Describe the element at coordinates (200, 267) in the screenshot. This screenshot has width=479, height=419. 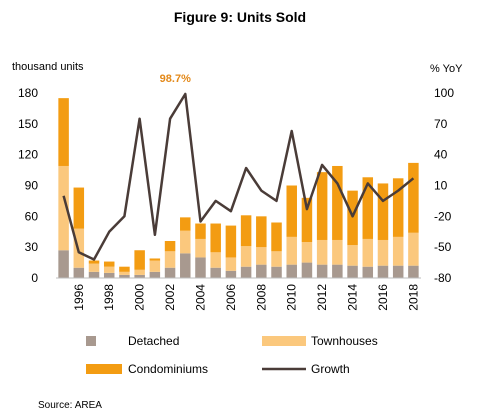
I see `bar-detached-2004` at that location.